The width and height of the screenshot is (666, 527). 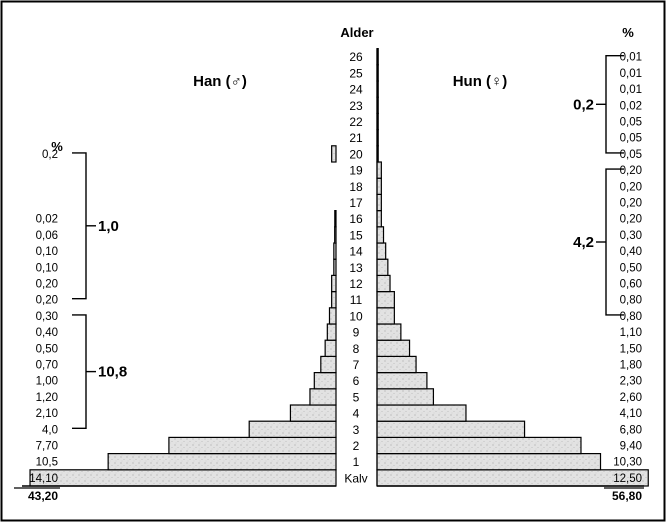 I want to click on right-group-total: 4,2, so click(x=583, y=242).